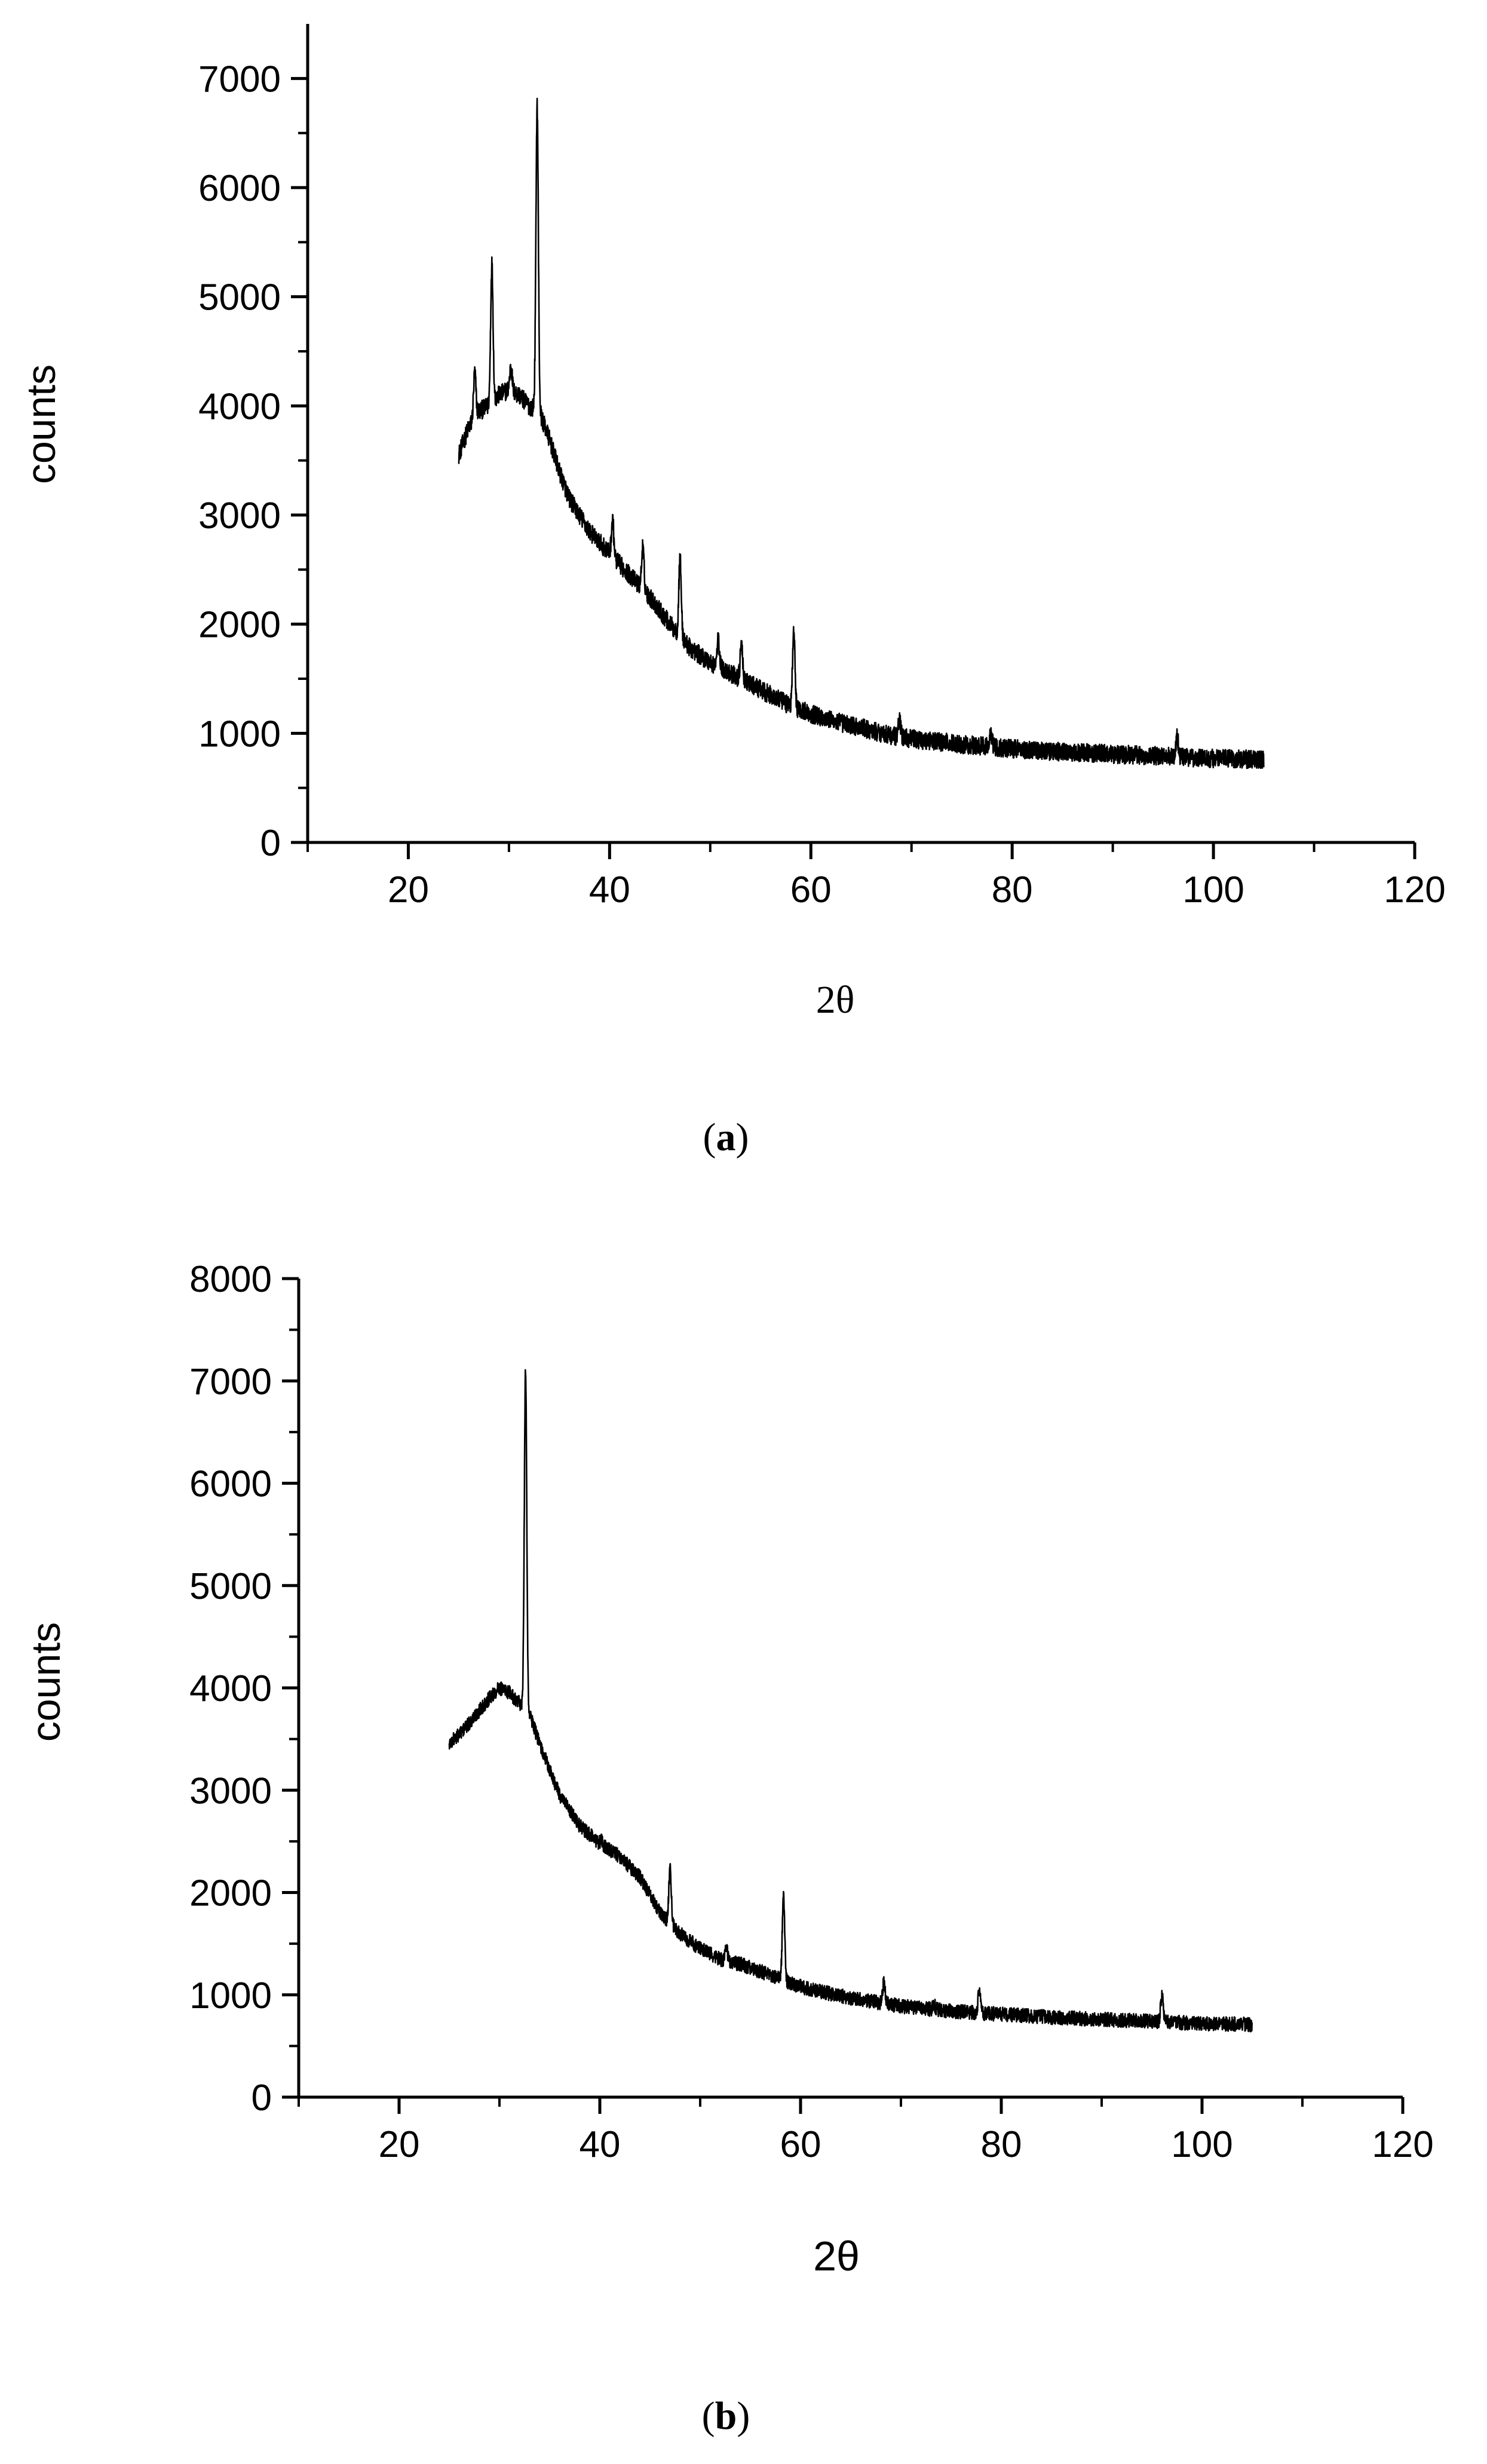 The height and width of the screenshot is (2464, 1487). I want to click on y-tick-label-b: 7000, so click(230, 1381).